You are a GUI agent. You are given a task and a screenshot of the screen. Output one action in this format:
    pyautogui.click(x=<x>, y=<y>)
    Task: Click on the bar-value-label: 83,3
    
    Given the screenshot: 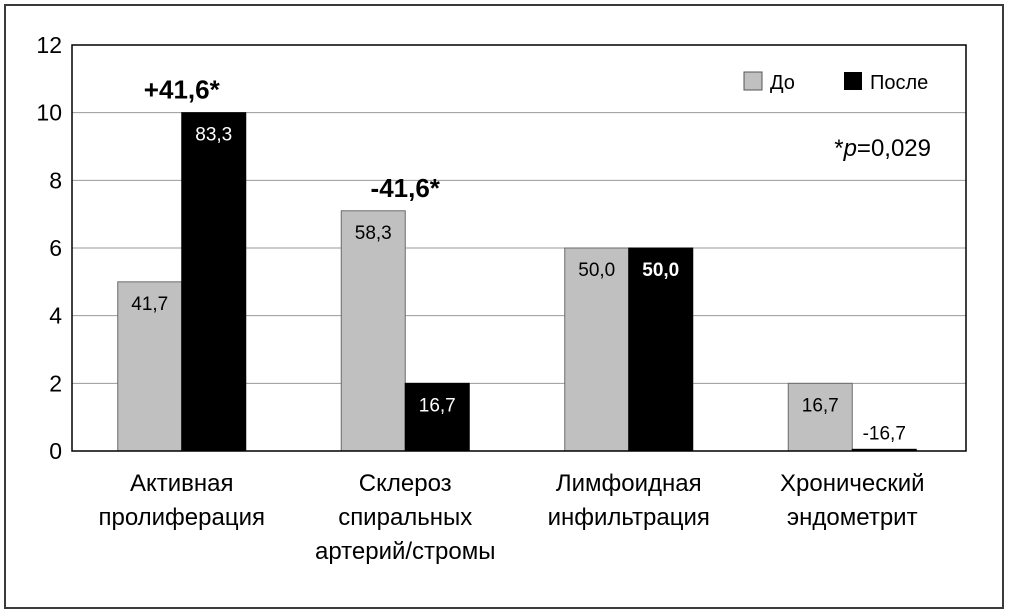 What is the action you would take?
    pyautogui.click(x=213, y=135)
    